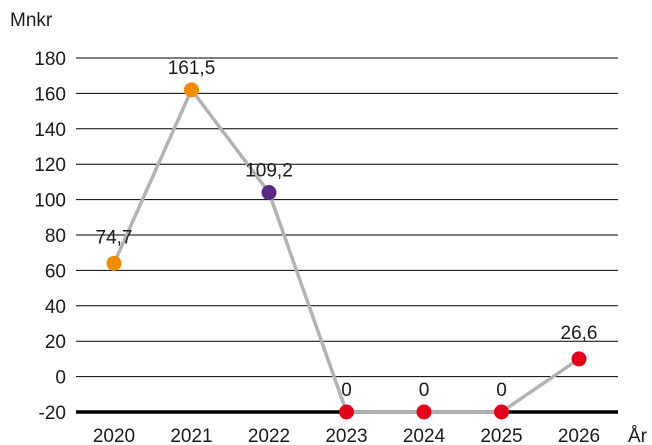  What do you see at coordinates (269, 193) in the screenshot?
I see `data-point-2022` at bounding box center [269, 193].